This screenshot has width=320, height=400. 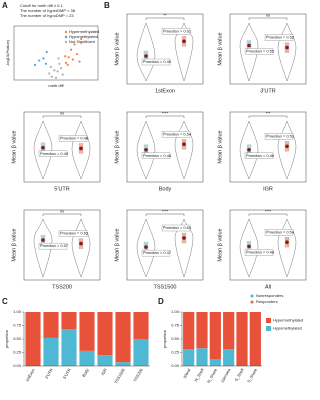 I want to click on x-axis-label: Body, so click(x=165, y=189).